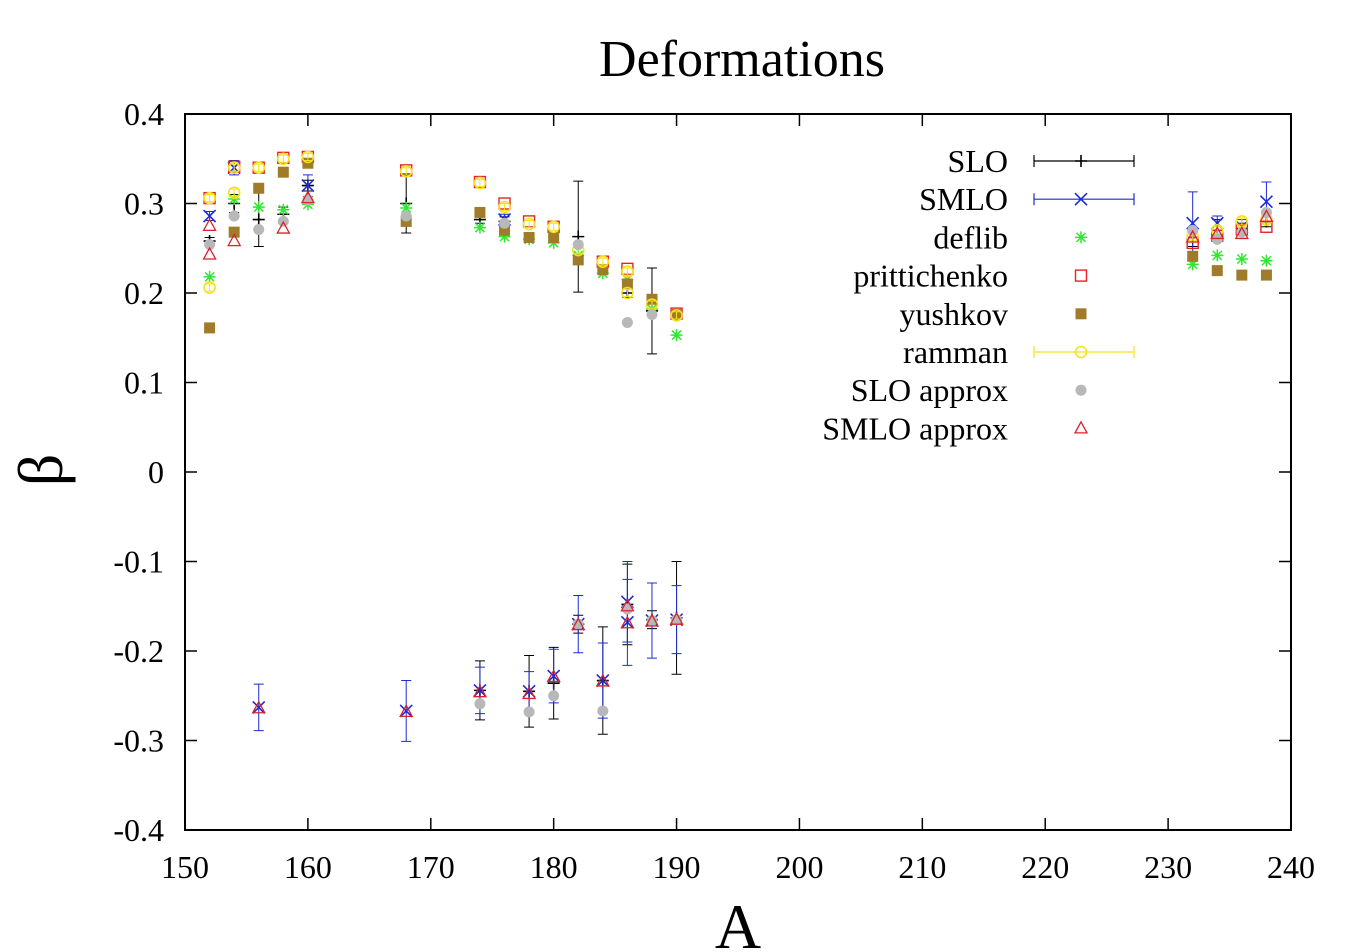 The image size is (1360, 952). What do you see at coordinates (554, 867) in the screenshot?
I see `x-tick-label: 180` at bounding box center [554, 867].